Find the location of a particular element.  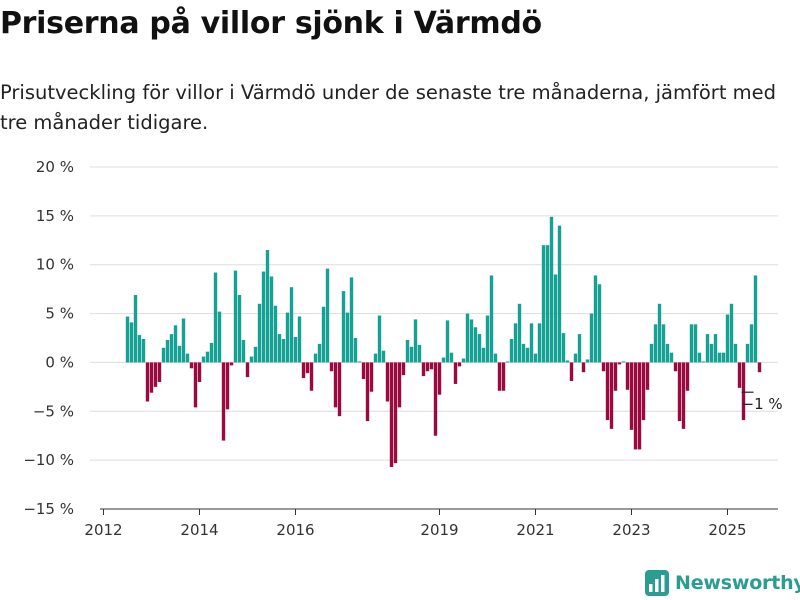

newsworthy-logo: Newsworthy is located at coordinates (722, 583).